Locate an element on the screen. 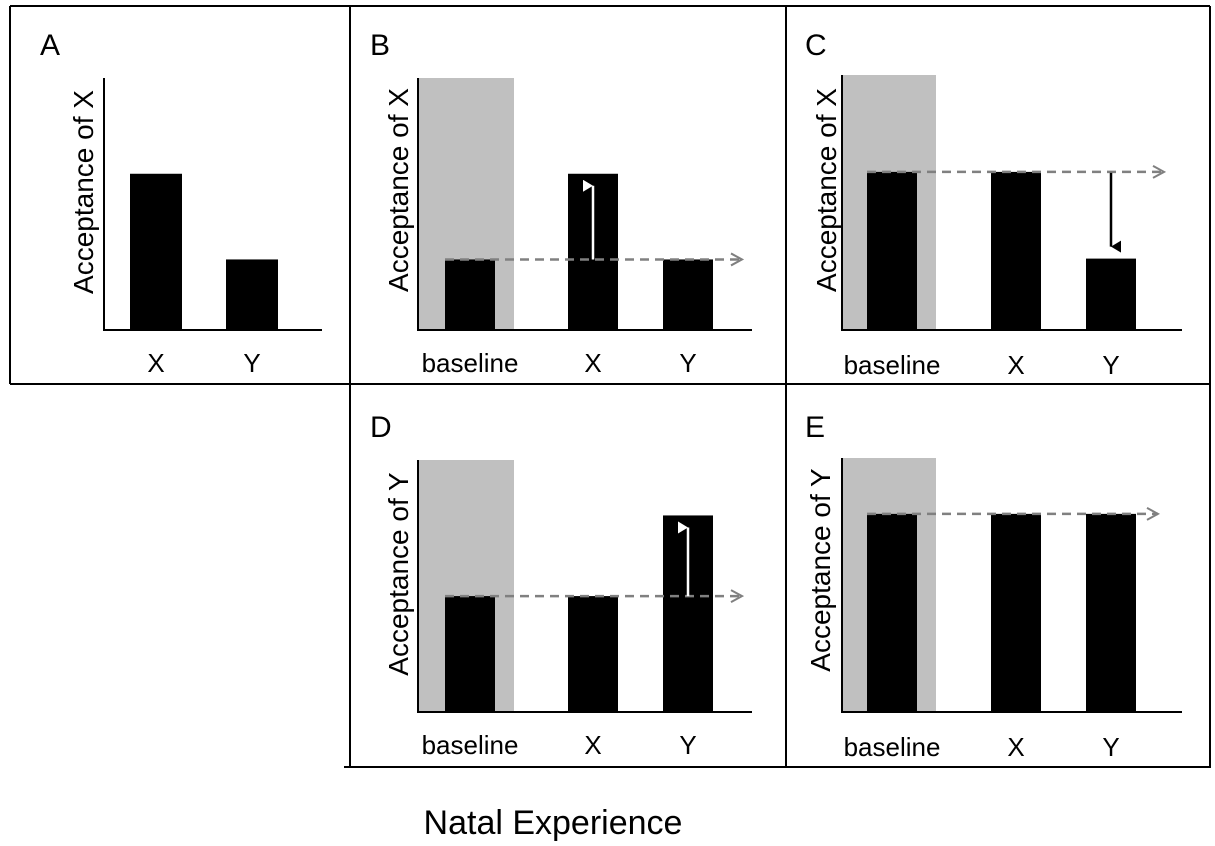 This screenshot has width=1215, height=846. panel-a-tick-label-X: X is located at coordinates (155, 363).